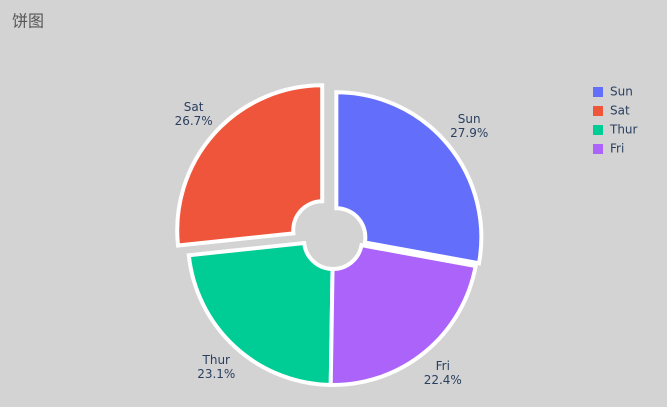 The height and width of the screenshot is (407, 667). What do you see at coordinates (620, 111) in the screenshot?
I see `legend-label: Sat` at bounding box center [620, 111].